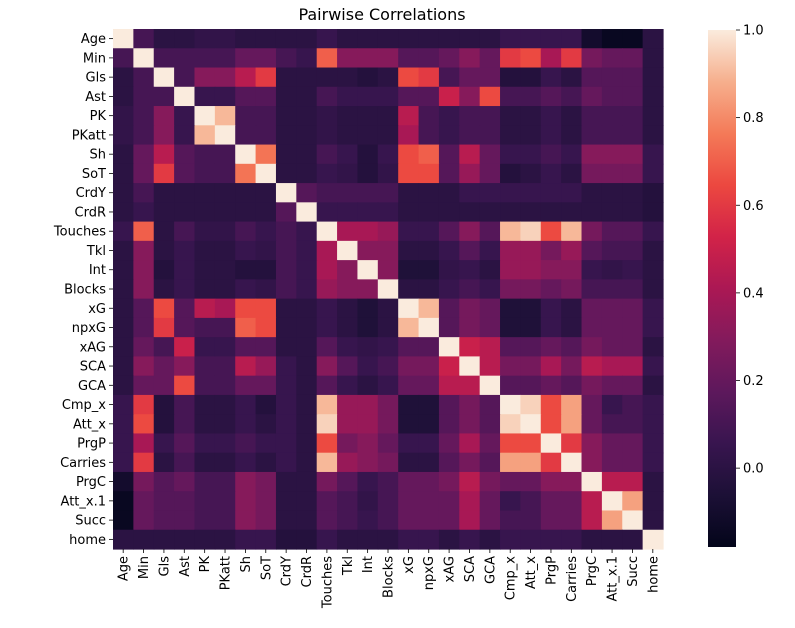 This screenshot has height=628, width=795. Describe the element at coordinates (307, 571) in the screenshot. I see `x-tick-label: CrdR` at that location.